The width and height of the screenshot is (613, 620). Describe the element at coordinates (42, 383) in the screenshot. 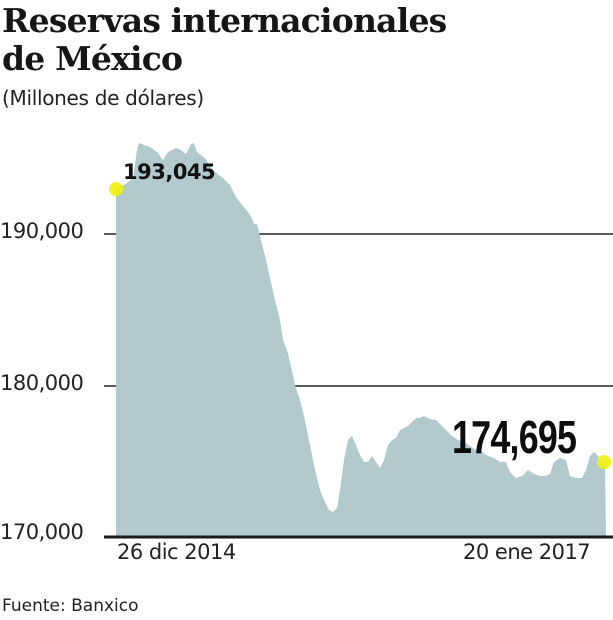

I see `y-tick-180000: 180,000` at that location.